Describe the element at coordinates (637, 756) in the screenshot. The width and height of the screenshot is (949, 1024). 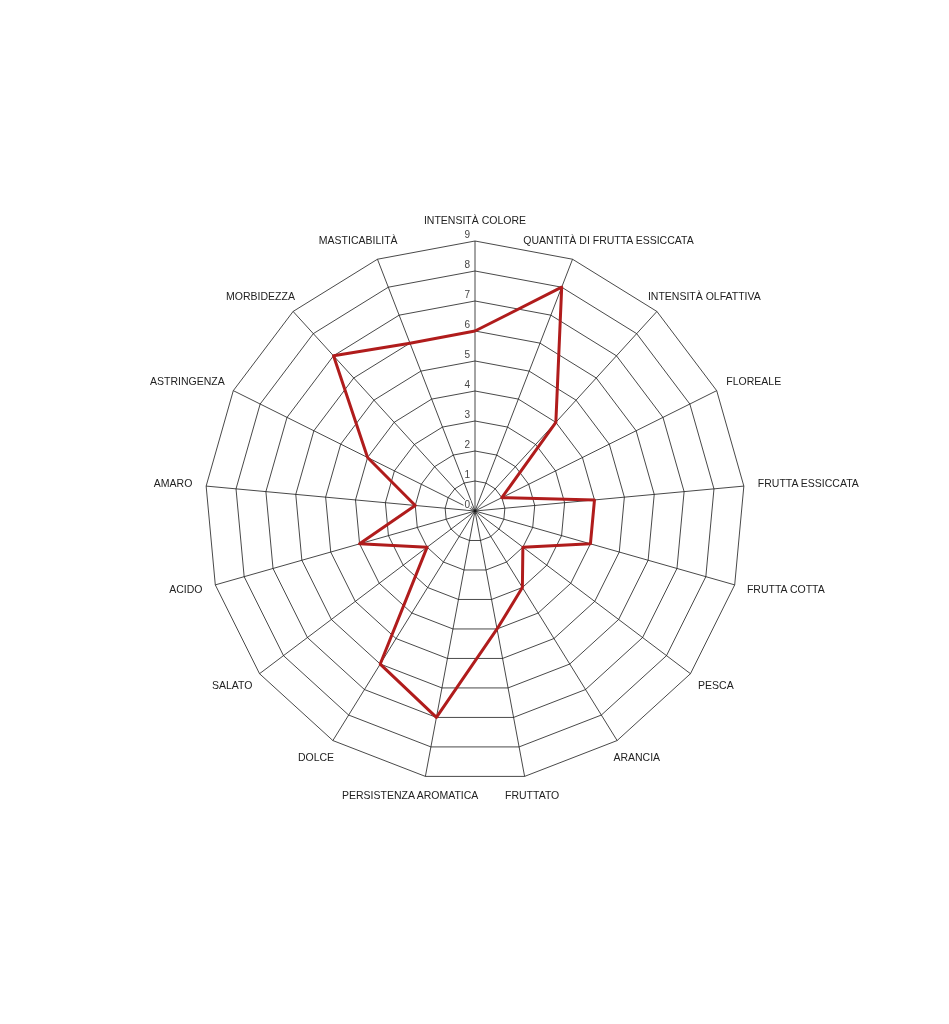
I see `spoke-label: ARANCIA` at that location.